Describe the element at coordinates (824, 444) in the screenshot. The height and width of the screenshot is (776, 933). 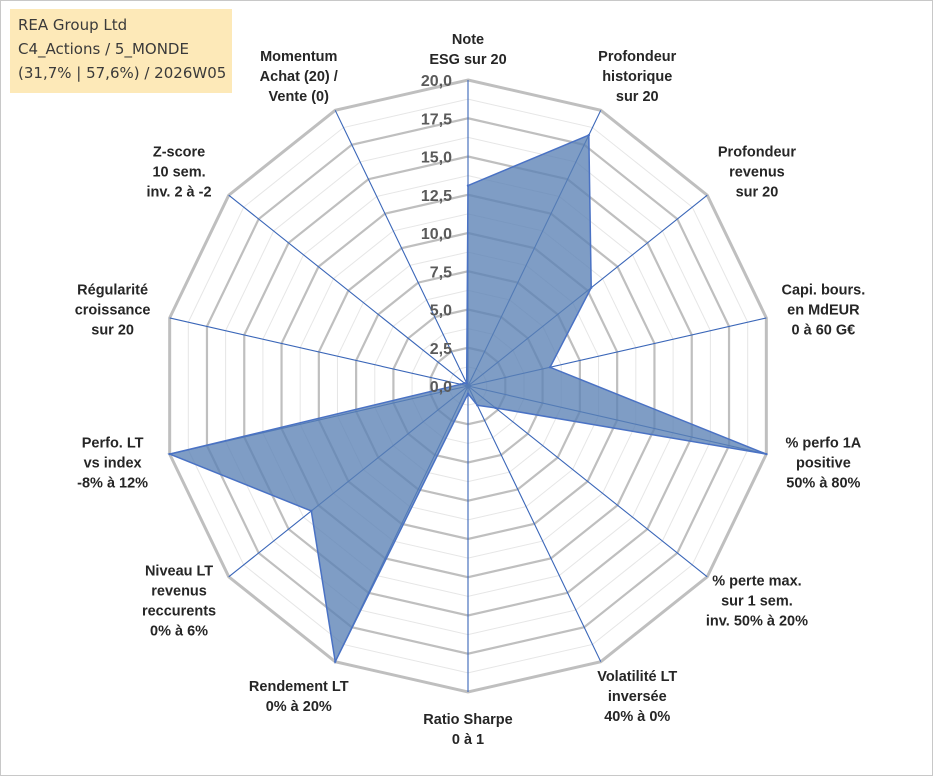
I see `axis-label-line: % perfo 1A` at that location.